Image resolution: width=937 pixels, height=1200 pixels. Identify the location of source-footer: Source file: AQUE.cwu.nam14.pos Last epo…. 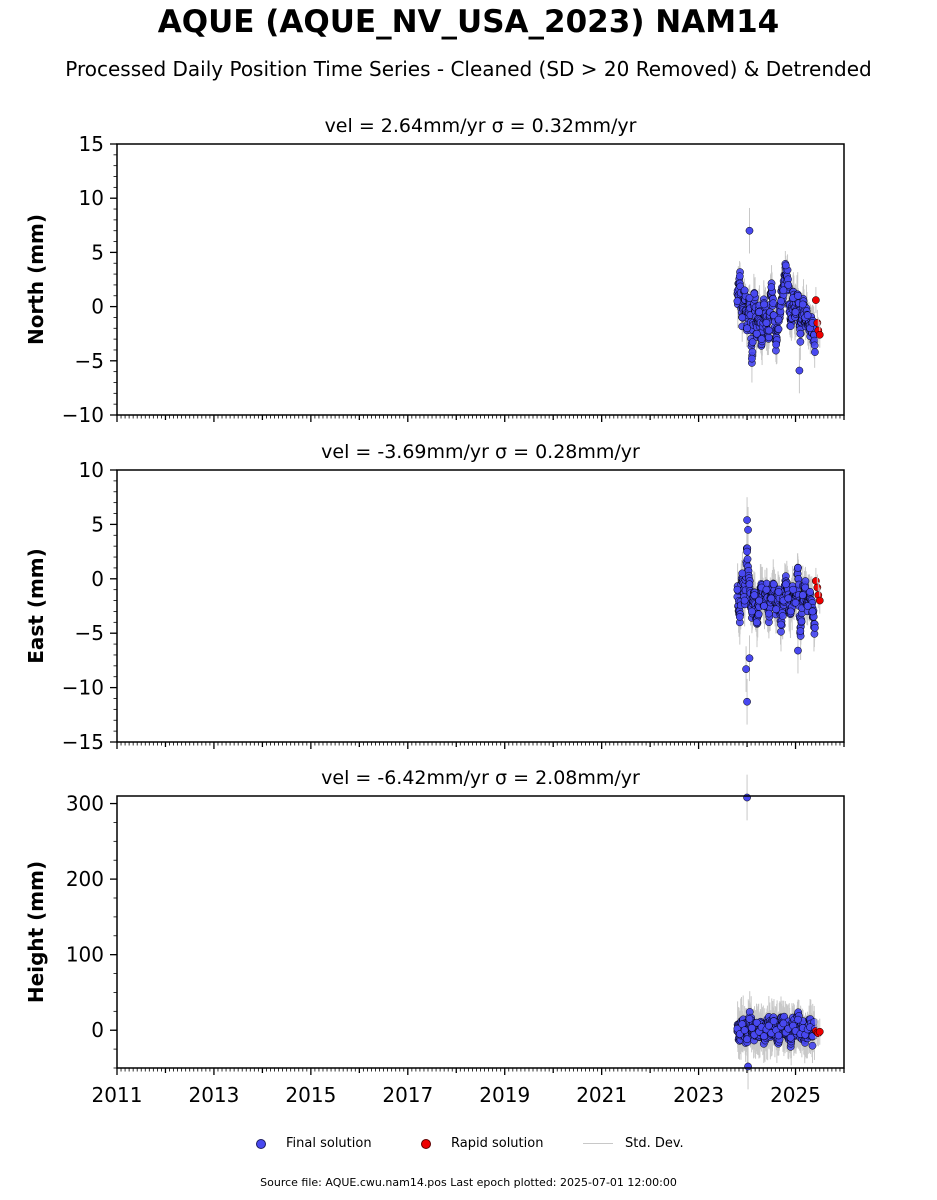
(468, 1182).